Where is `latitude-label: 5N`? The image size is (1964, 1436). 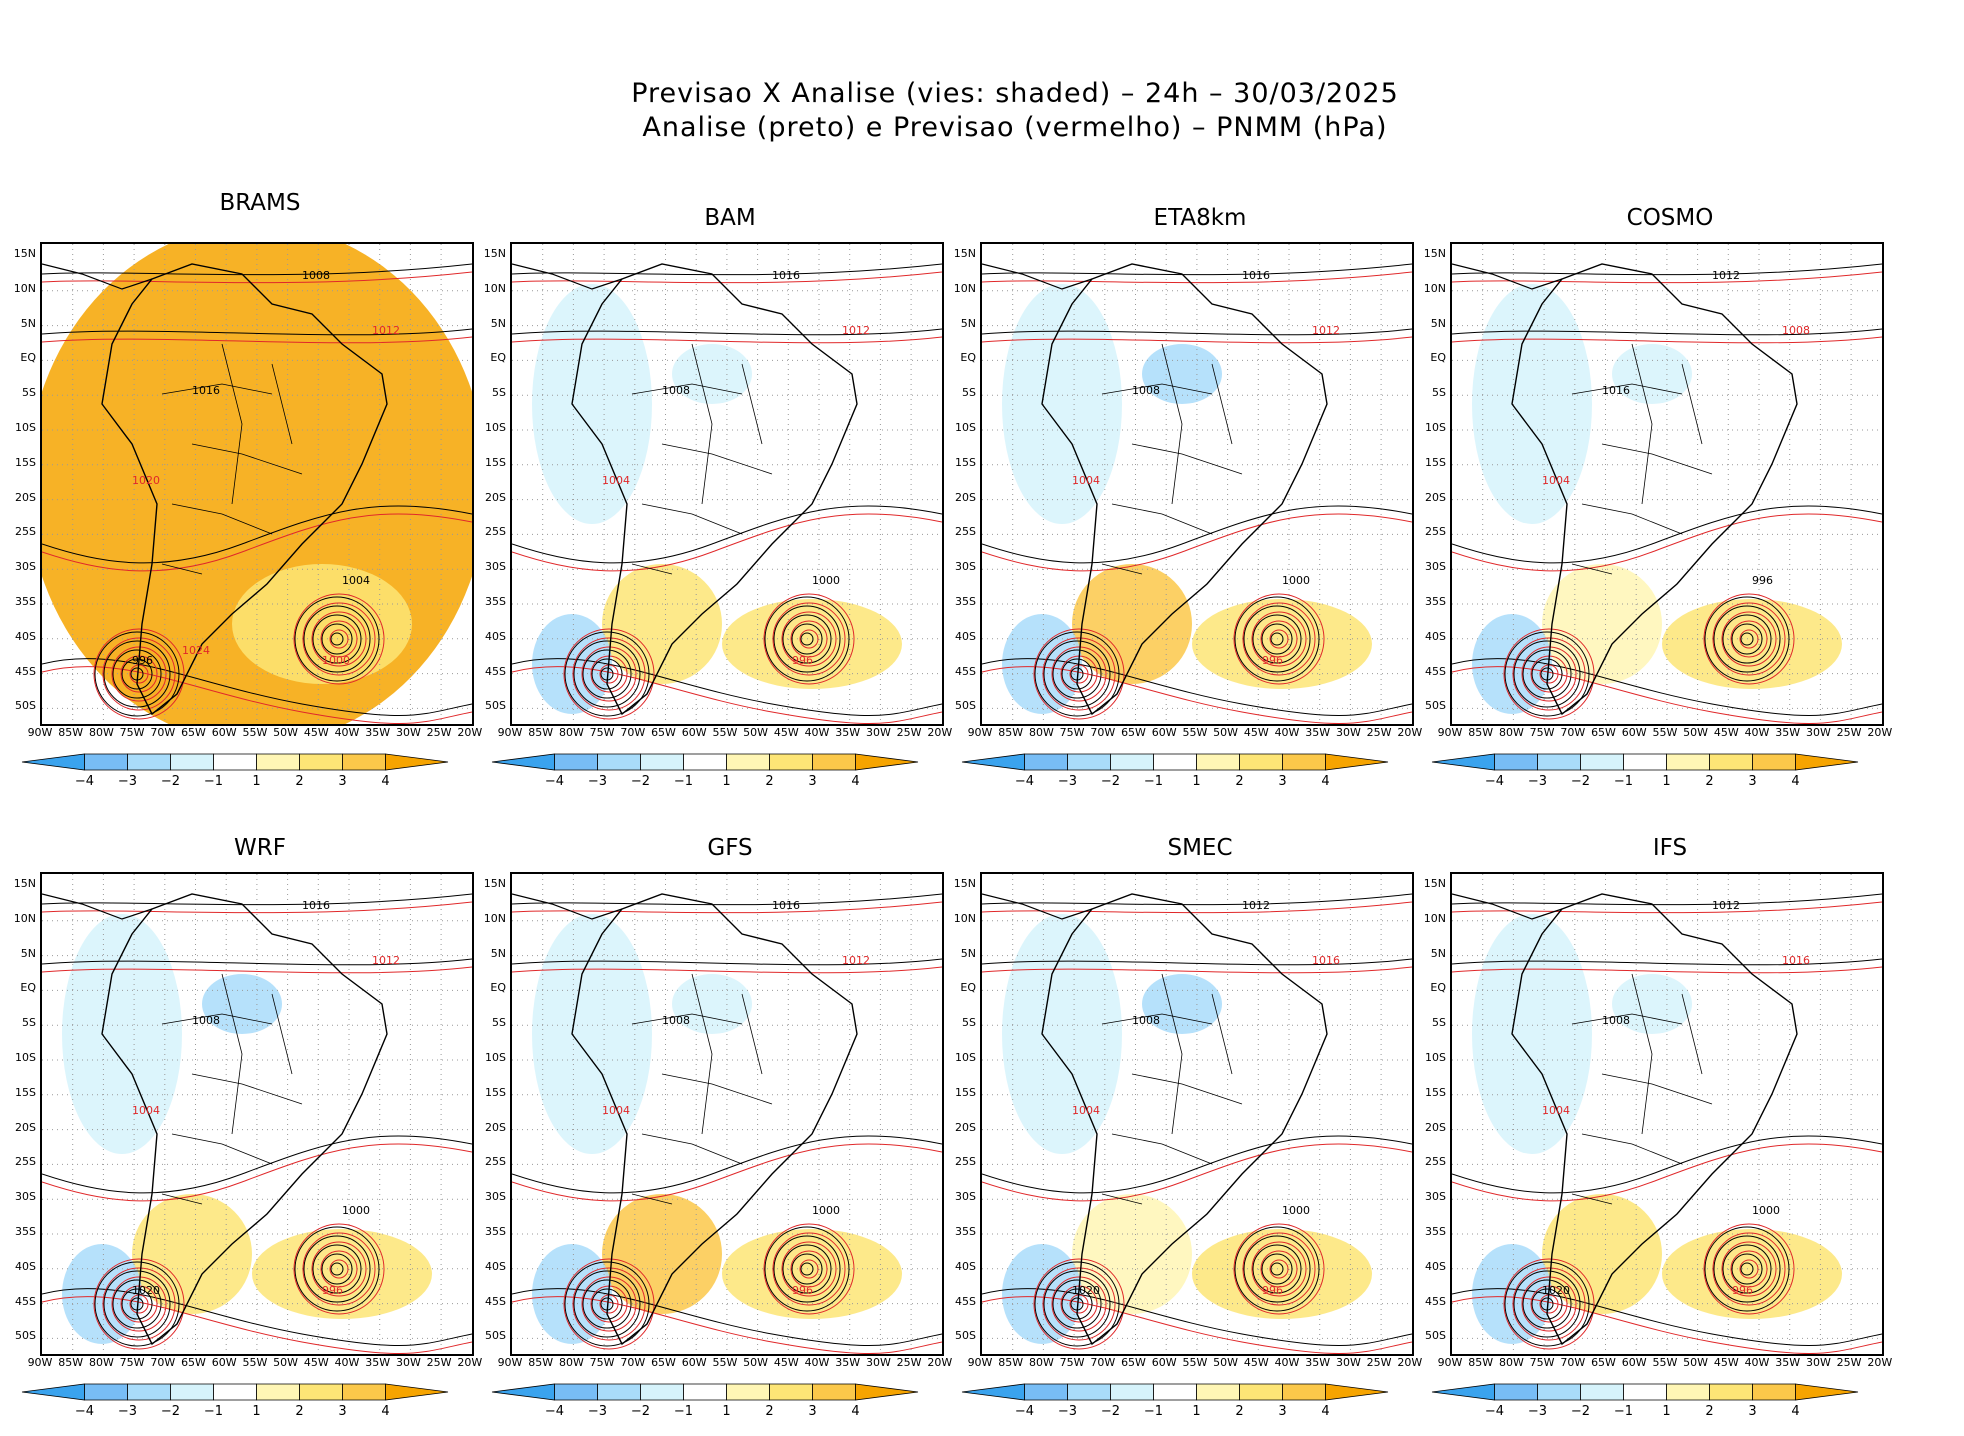 latitude-label: 5N is located at coordinates (498, 323).